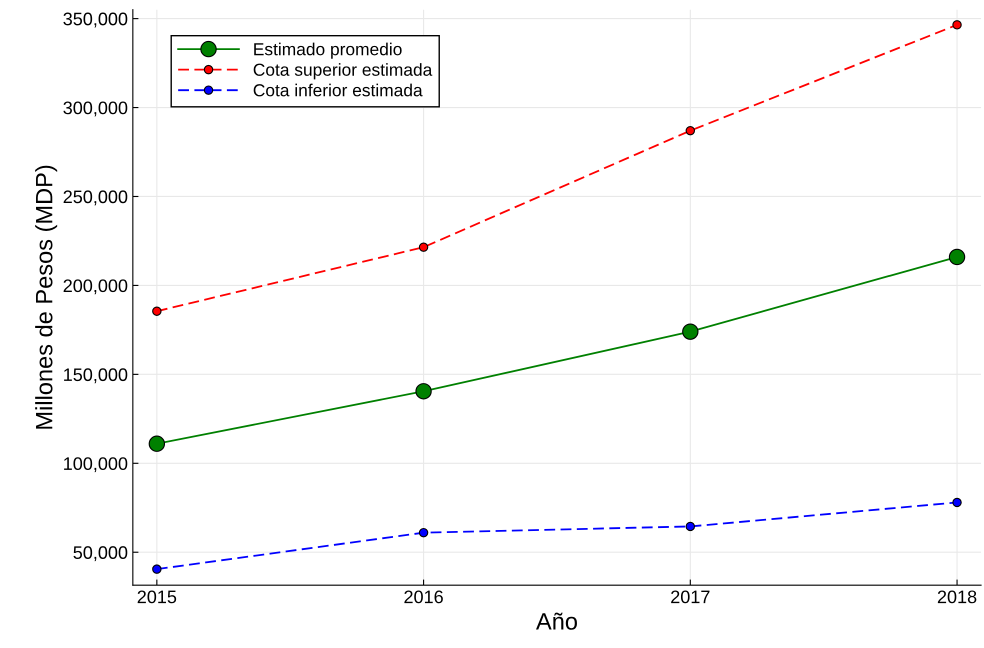 This screenshot has width=984, height=648. What do you see at coordinates (328, 50) in the screenshot?
I see `legend-label: Estimado promedio` at bounding box center [328, 50].